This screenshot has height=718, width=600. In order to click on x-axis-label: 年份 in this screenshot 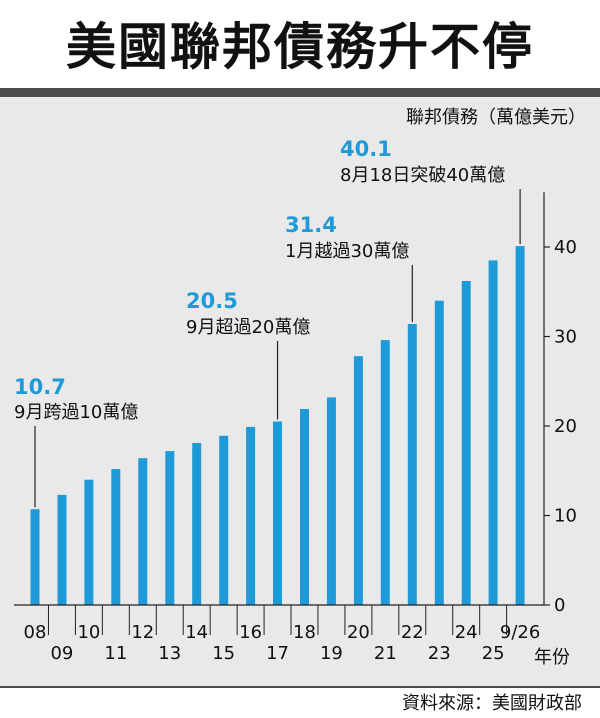, I will do `click(552, 657)`.